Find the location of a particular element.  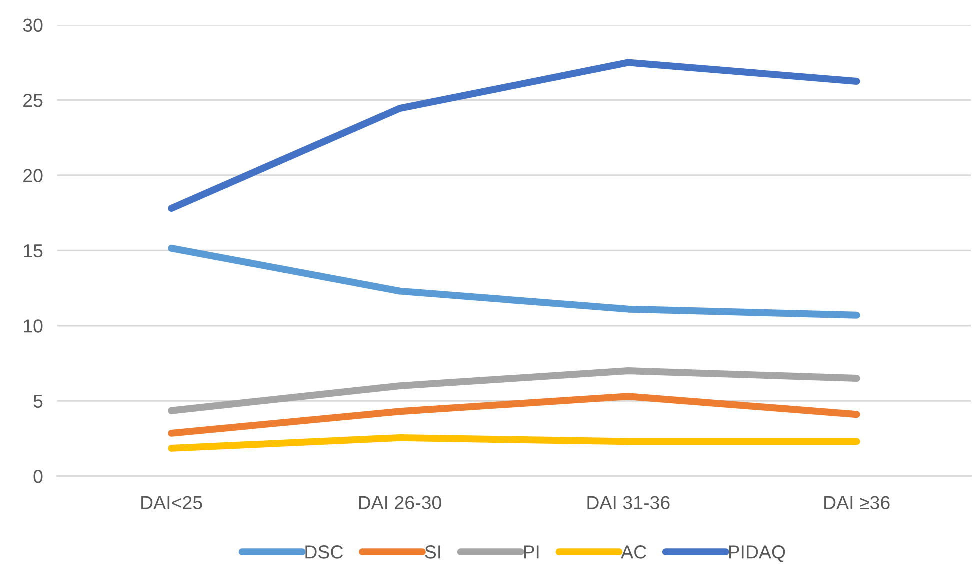

x-tick-label: DAI ≥36 is located at coordinates (857, 503).